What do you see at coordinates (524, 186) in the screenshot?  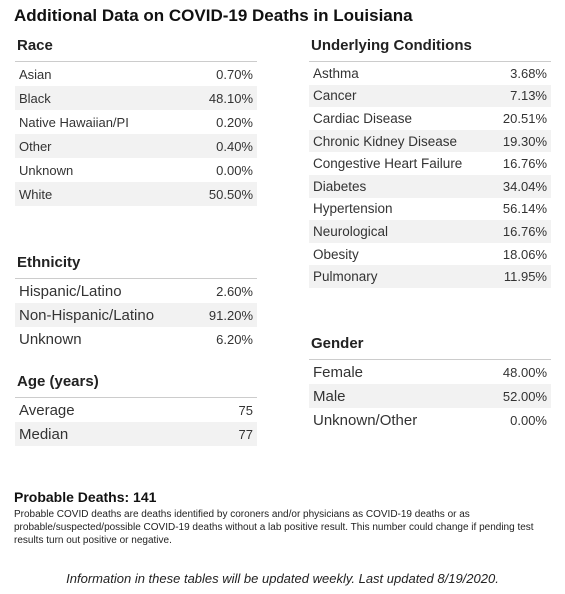 I see `row-value: 34.04%` at bounding box center [524, 186].